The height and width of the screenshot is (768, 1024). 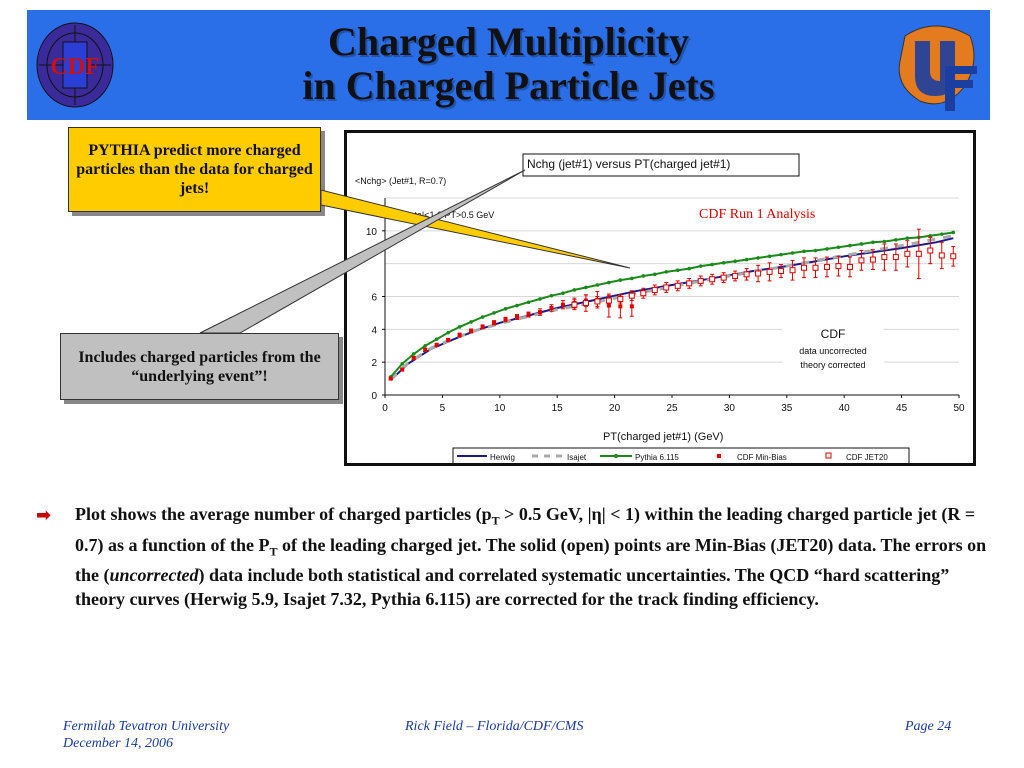 What do you see at coordinates (374, 298) in the screenshot?
I see `y-tick-label: 6` at bounding box center [374, 298].